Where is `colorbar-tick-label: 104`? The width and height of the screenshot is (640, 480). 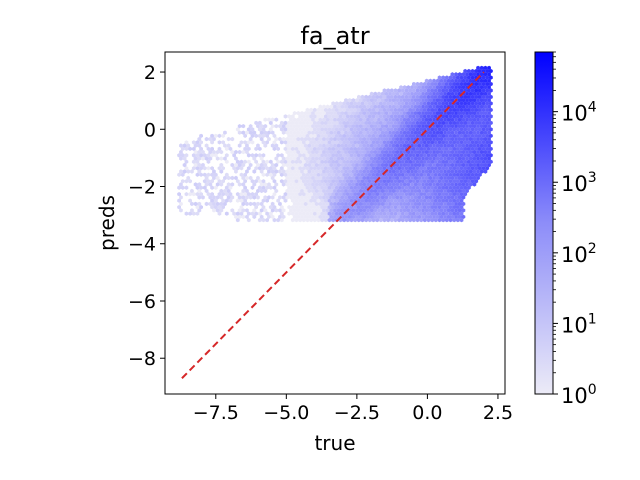 colorbar-tick-label: 104 is located at coordinates (579, 113).